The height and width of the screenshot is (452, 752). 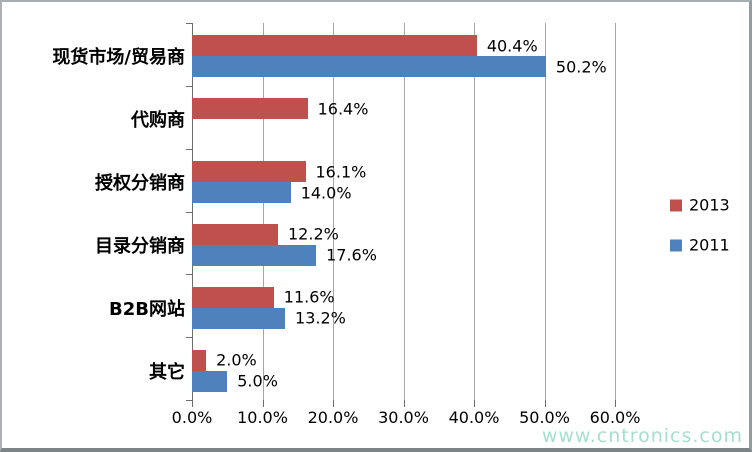 What do you see at coordinates (167, 372) in the screenshot?
I see `category-label: 其它` at bounding box center [167, 372].